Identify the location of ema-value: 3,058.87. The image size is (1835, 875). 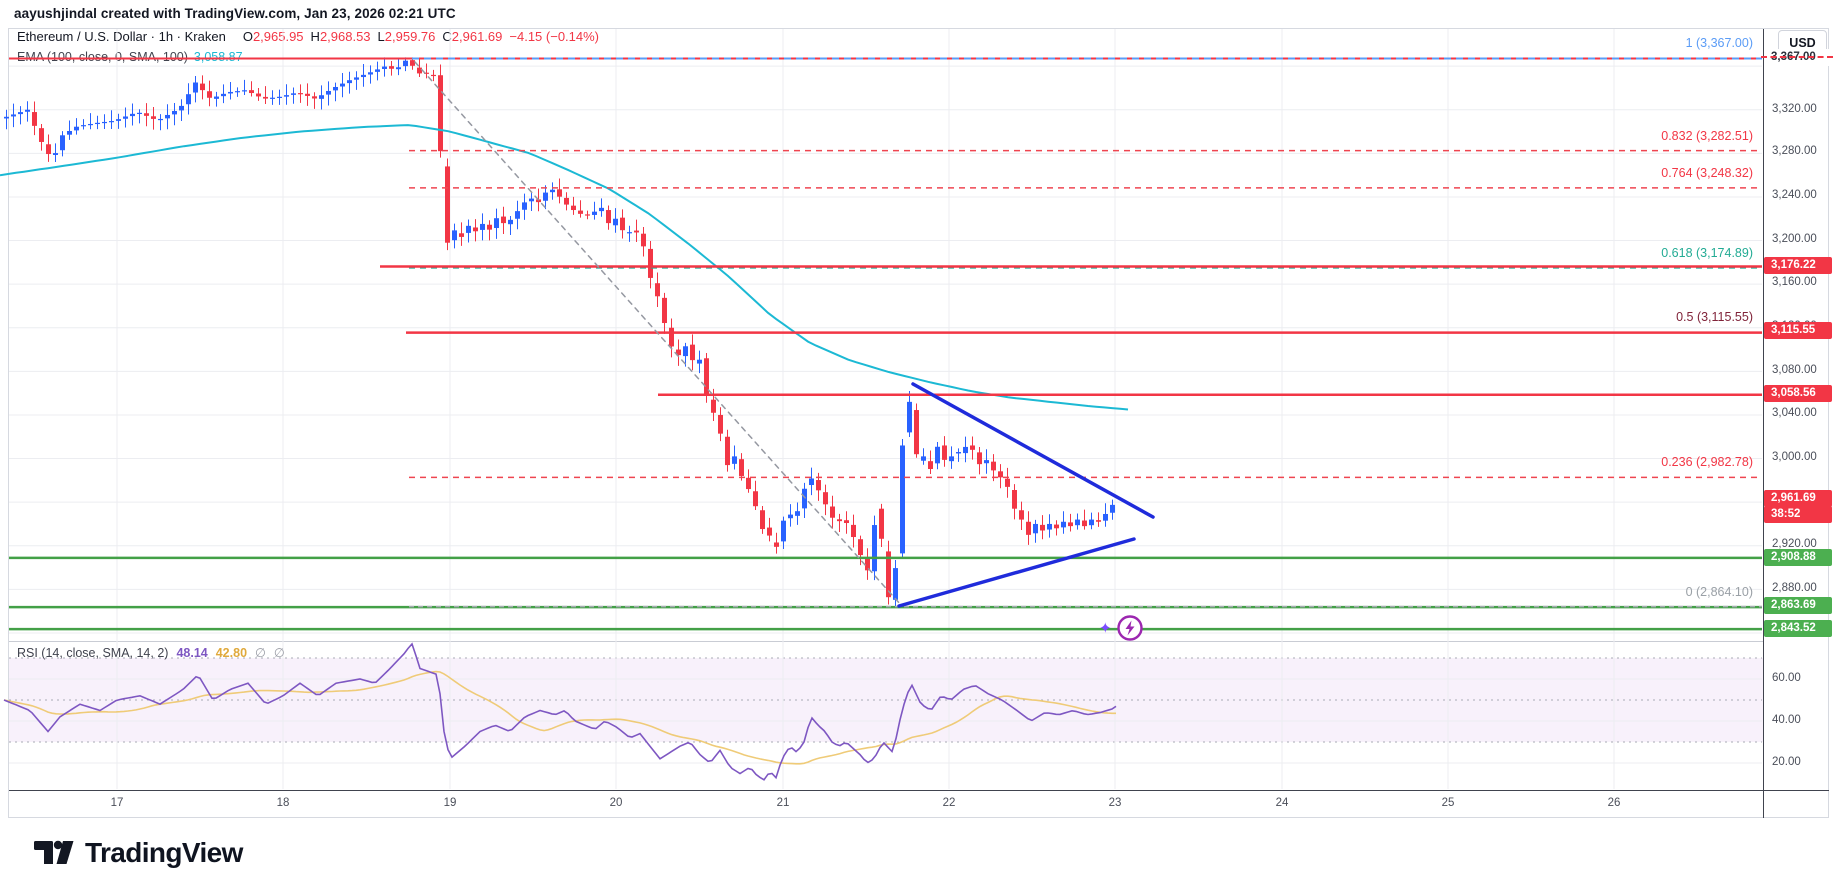
(218, 57).